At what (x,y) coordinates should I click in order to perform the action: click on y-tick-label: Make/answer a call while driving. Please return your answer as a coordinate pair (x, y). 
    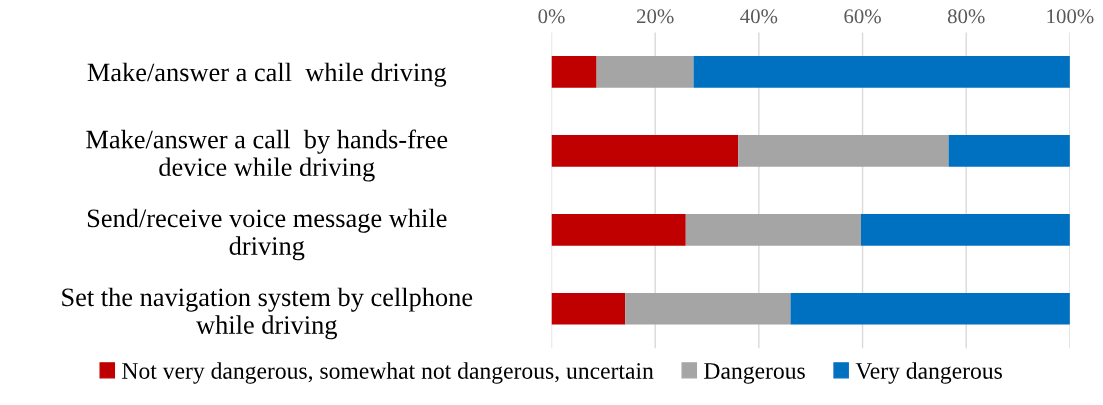
    Looking at the image, I should click on (267, 74).